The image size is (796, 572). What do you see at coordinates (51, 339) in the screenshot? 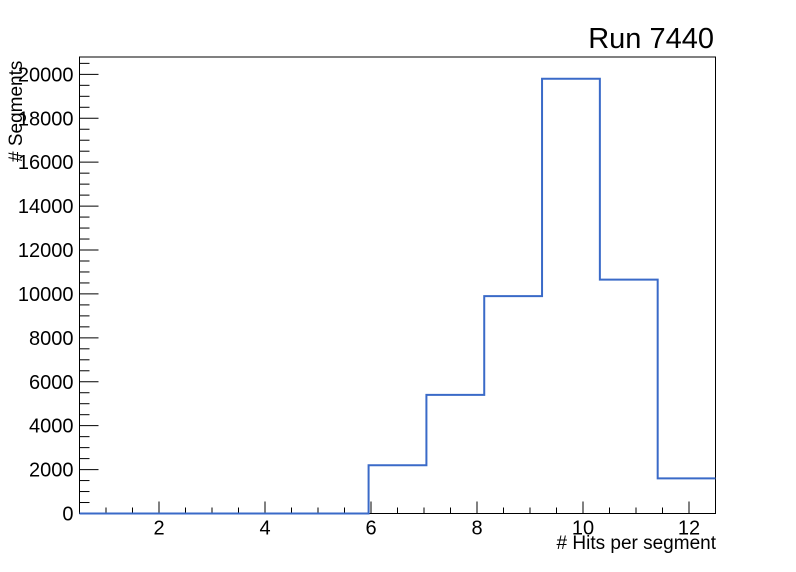
I see `y-tick-label: 8000` at bounding box center [51, 339].